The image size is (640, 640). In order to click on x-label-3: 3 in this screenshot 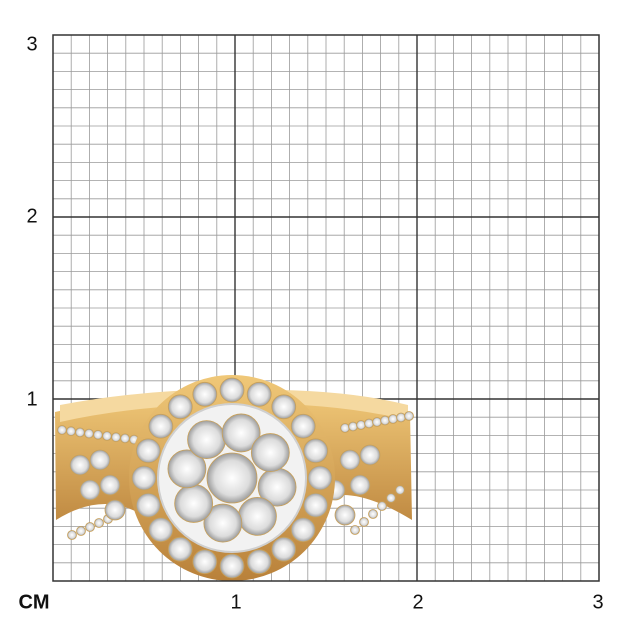, I will do `click(598, 602)`.